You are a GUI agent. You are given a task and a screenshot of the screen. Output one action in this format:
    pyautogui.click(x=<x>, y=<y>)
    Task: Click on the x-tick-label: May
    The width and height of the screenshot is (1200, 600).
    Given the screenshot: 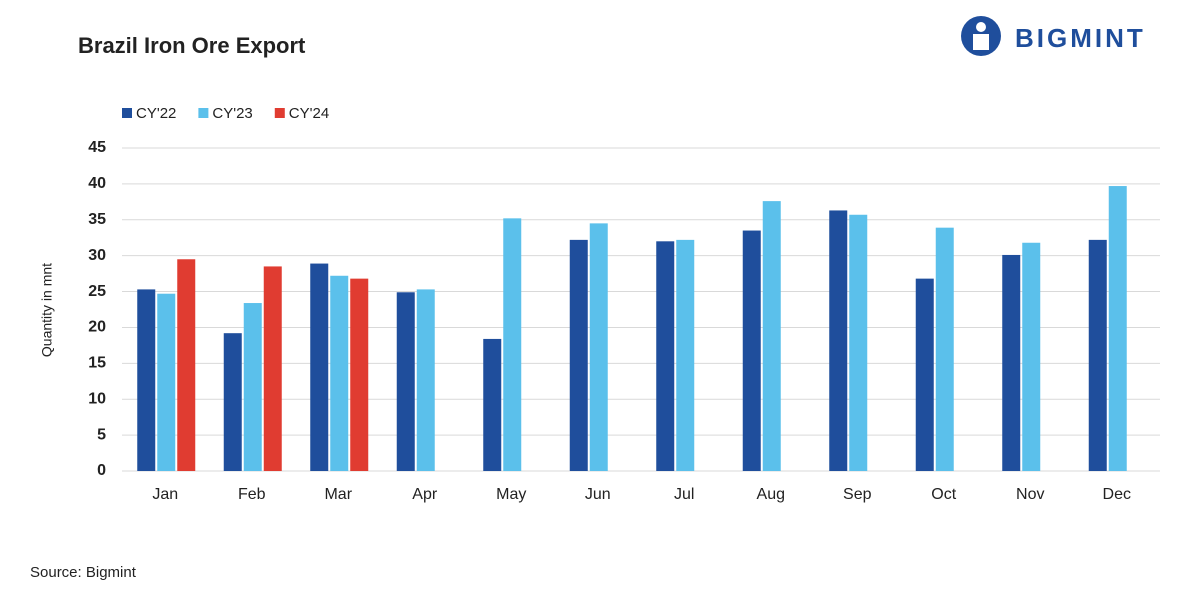 What is the action you would take?
    pyautogui.click(x=511, y=494)
    